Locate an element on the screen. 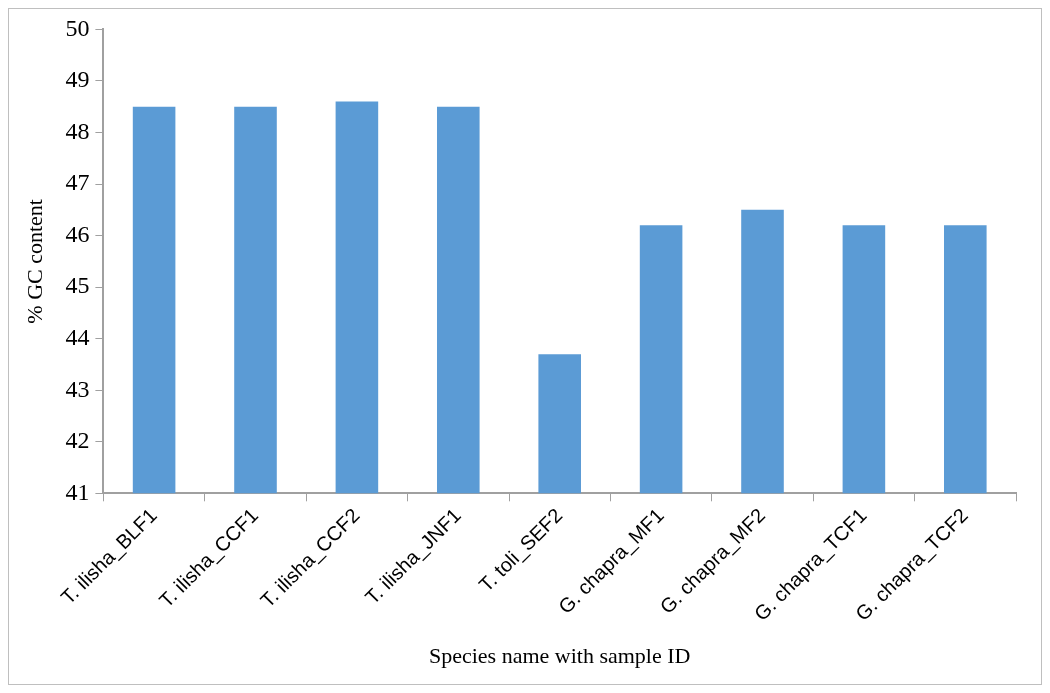  y-tick-label: 48 is located at coordinates (77, 130).